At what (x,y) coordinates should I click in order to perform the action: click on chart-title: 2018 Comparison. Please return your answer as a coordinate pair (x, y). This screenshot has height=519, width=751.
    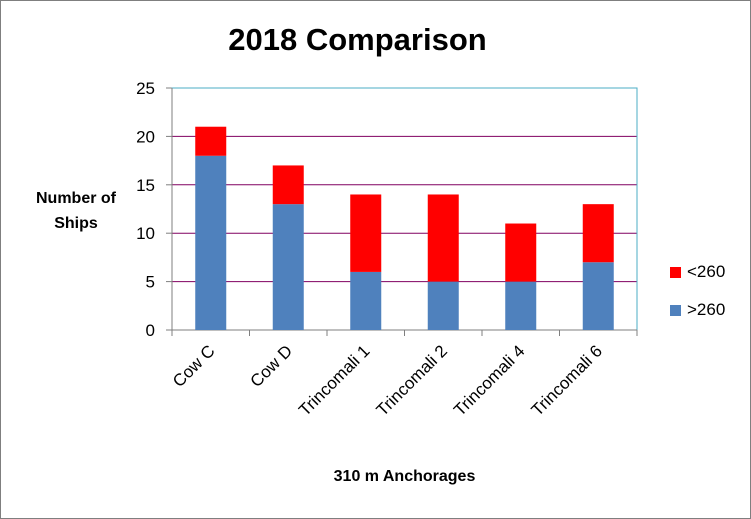
    Looking at the image, I should click on (357, 39).